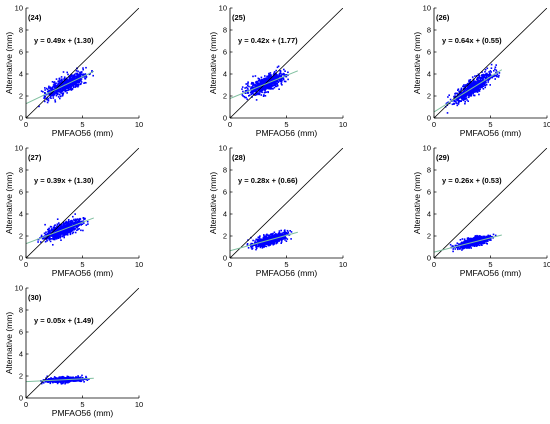 The width and height of the screenshot is (550, 424). I want to click on regression-line, so click(264, 84).